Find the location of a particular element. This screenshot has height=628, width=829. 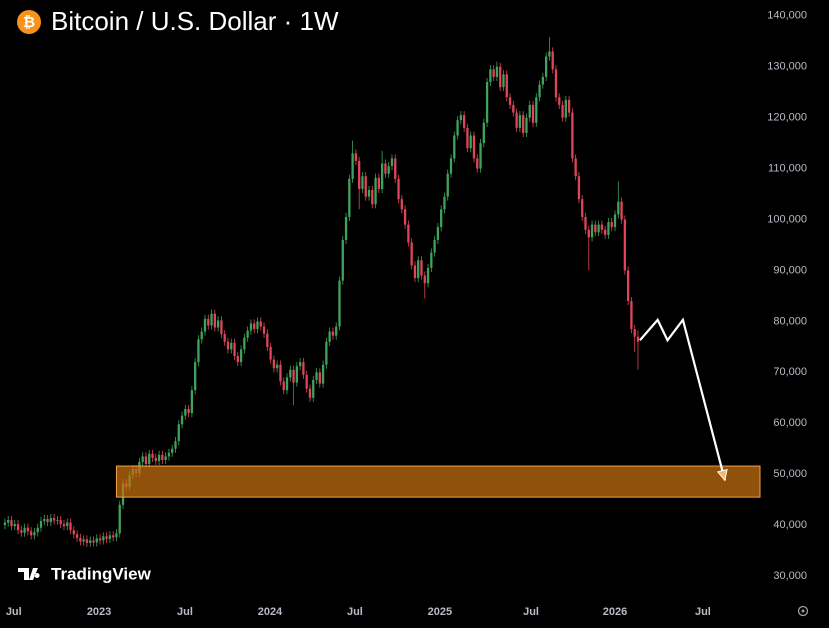

y-tick-label: 80,000 is located at coordinates (790, 321).